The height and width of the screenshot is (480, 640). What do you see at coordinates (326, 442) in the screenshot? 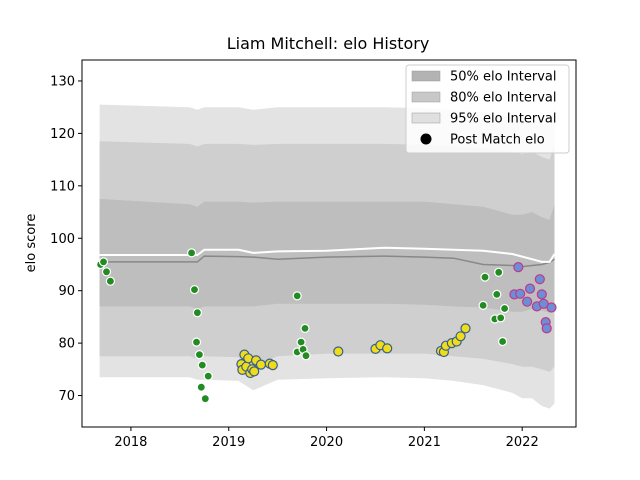
I see `x-tick-label: 2020` at bounding box center [326, 442].